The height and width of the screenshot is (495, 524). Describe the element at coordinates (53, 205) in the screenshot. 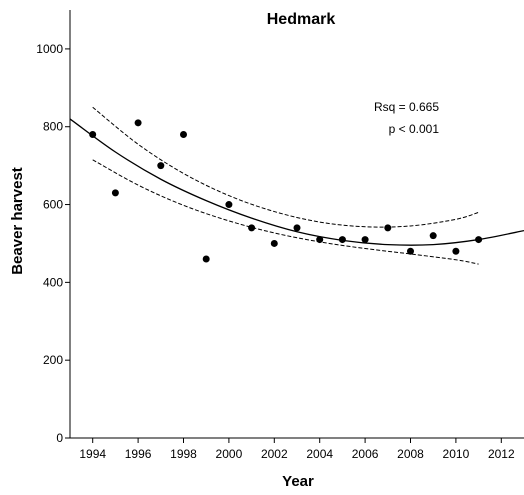

I see `y-tick-label: 600` at that location.